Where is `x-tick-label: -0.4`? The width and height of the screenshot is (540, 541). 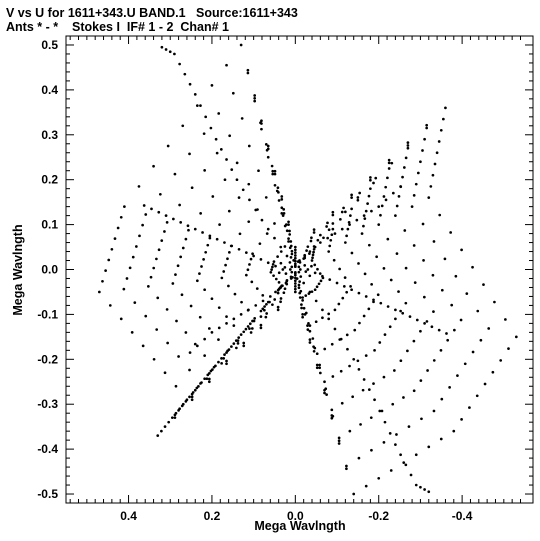 x-tick-label: -0.4 is located at coordinates (462, 516).